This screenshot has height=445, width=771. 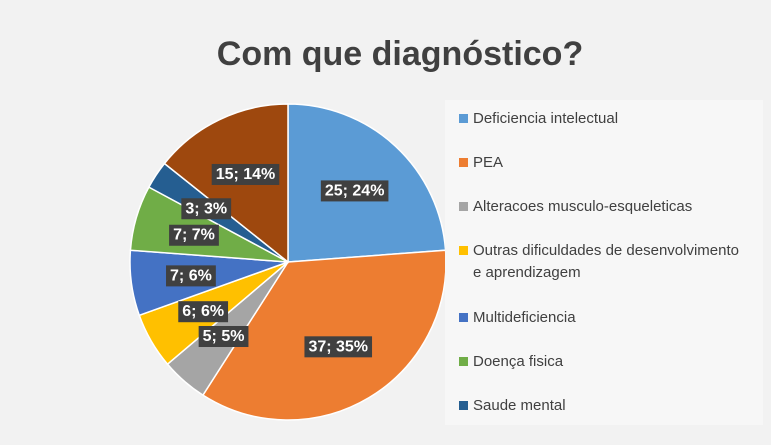 I want to click on data-label: 15; 14%, so click(x=245, y=174).